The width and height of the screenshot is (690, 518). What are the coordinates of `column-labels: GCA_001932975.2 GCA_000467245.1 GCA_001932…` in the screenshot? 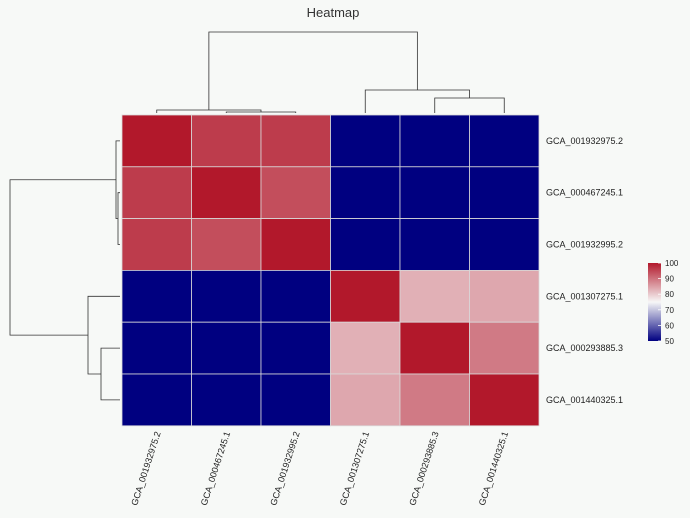 It's located at (319, 468).